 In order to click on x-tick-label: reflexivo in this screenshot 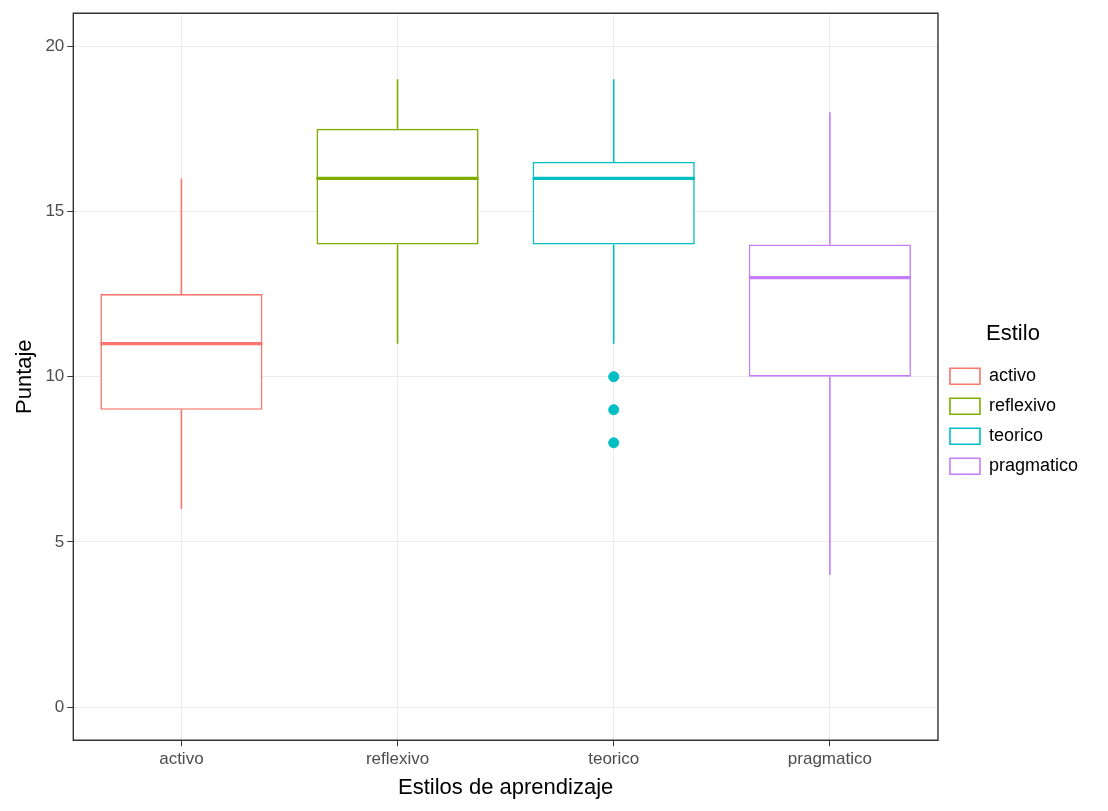, I will do `click(397, 759)`.